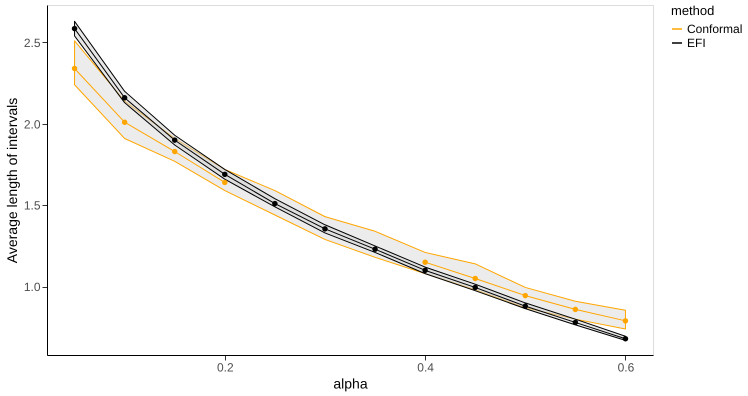 The height and width of the screenshot is (396, 748). What do you see at coordinates (225, 367) in the screenshot?
I see `x-tick-label: 0.2` at bounding box center [225, 367].